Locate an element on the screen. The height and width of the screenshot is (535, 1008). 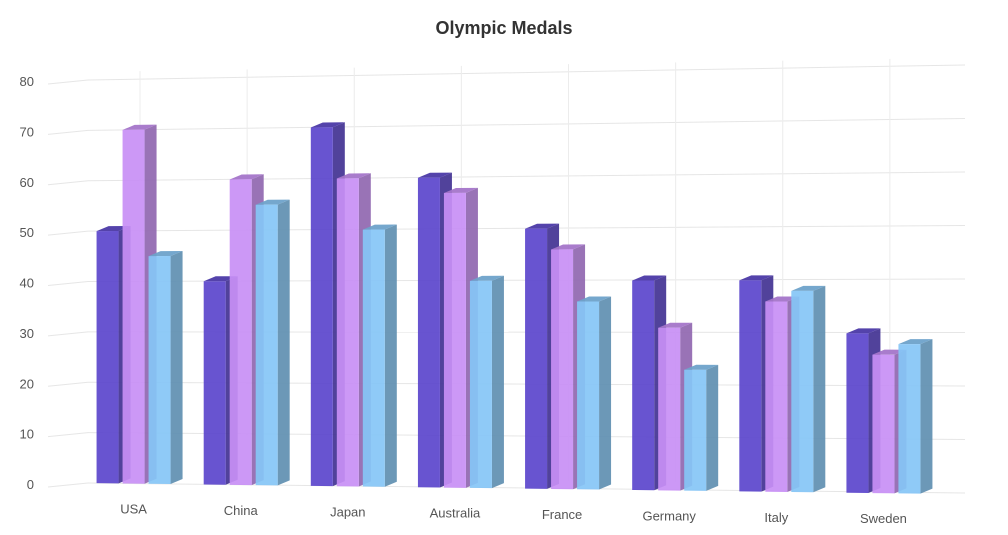
x-tick-label: France is located at coordinates (562, 514).